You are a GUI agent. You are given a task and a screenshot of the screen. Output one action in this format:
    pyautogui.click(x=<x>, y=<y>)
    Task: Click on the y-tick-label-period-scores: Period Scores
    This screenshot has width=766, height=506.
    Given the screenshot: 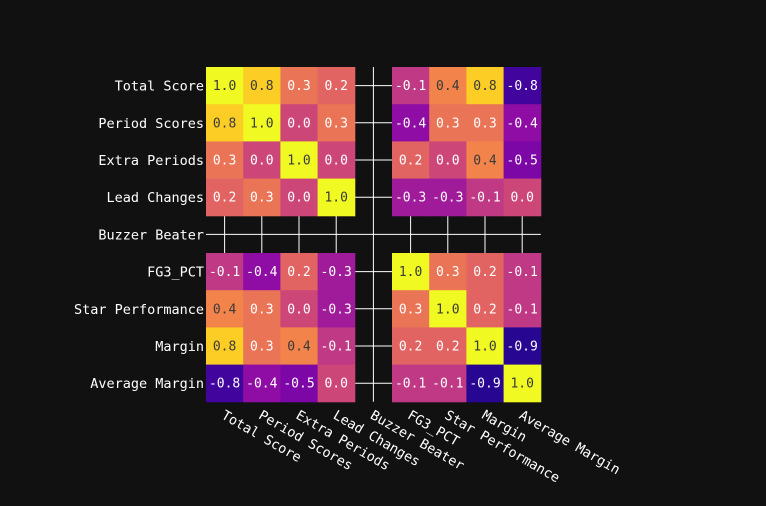 What is the action you would take?
    pyautogui.click(x=151, y=124)
    